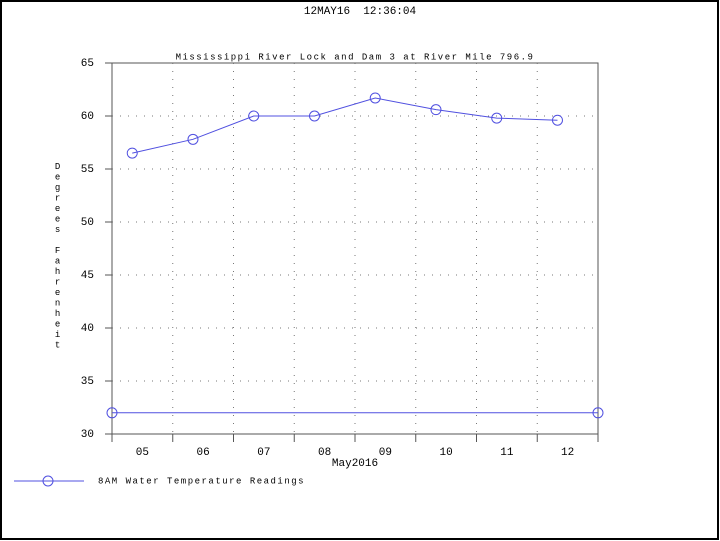 This screenshot has height=541, width=720. What do you see at coordinates (87, 382) in the screenshot?
I see `y-tick-label: 35` at bounding box center [87, 382].